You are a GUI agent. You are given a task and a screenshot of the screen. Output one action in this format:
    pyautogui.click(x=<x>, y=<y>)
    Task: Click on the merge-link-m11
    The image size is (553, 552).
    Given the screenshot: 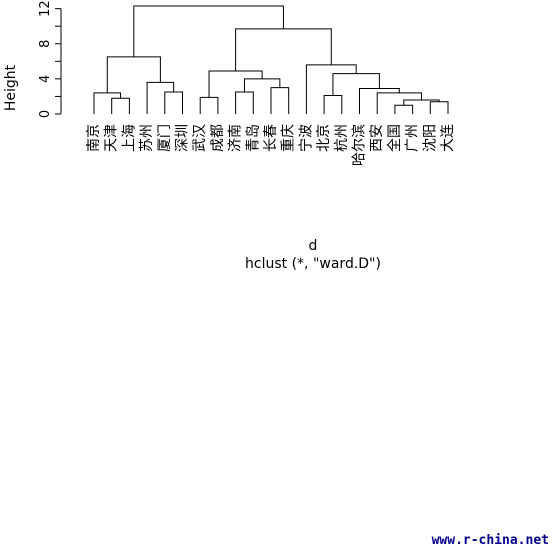 What is the action you would take?
    pyautogui.click(x=379, y=101)
    